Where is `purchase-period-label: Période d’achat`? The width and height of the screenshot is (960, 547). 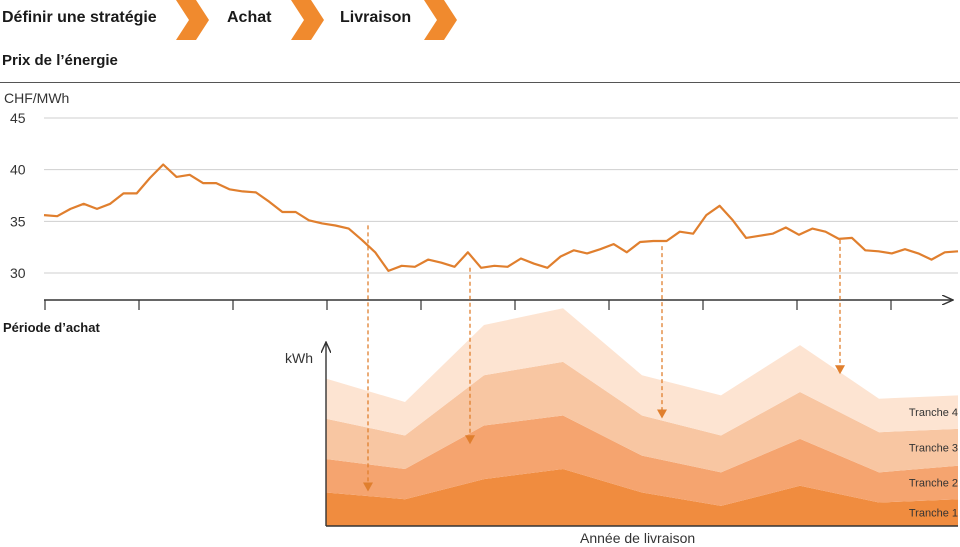 purchase-period-label: Période d’achat is located at coordinates (51, 327).